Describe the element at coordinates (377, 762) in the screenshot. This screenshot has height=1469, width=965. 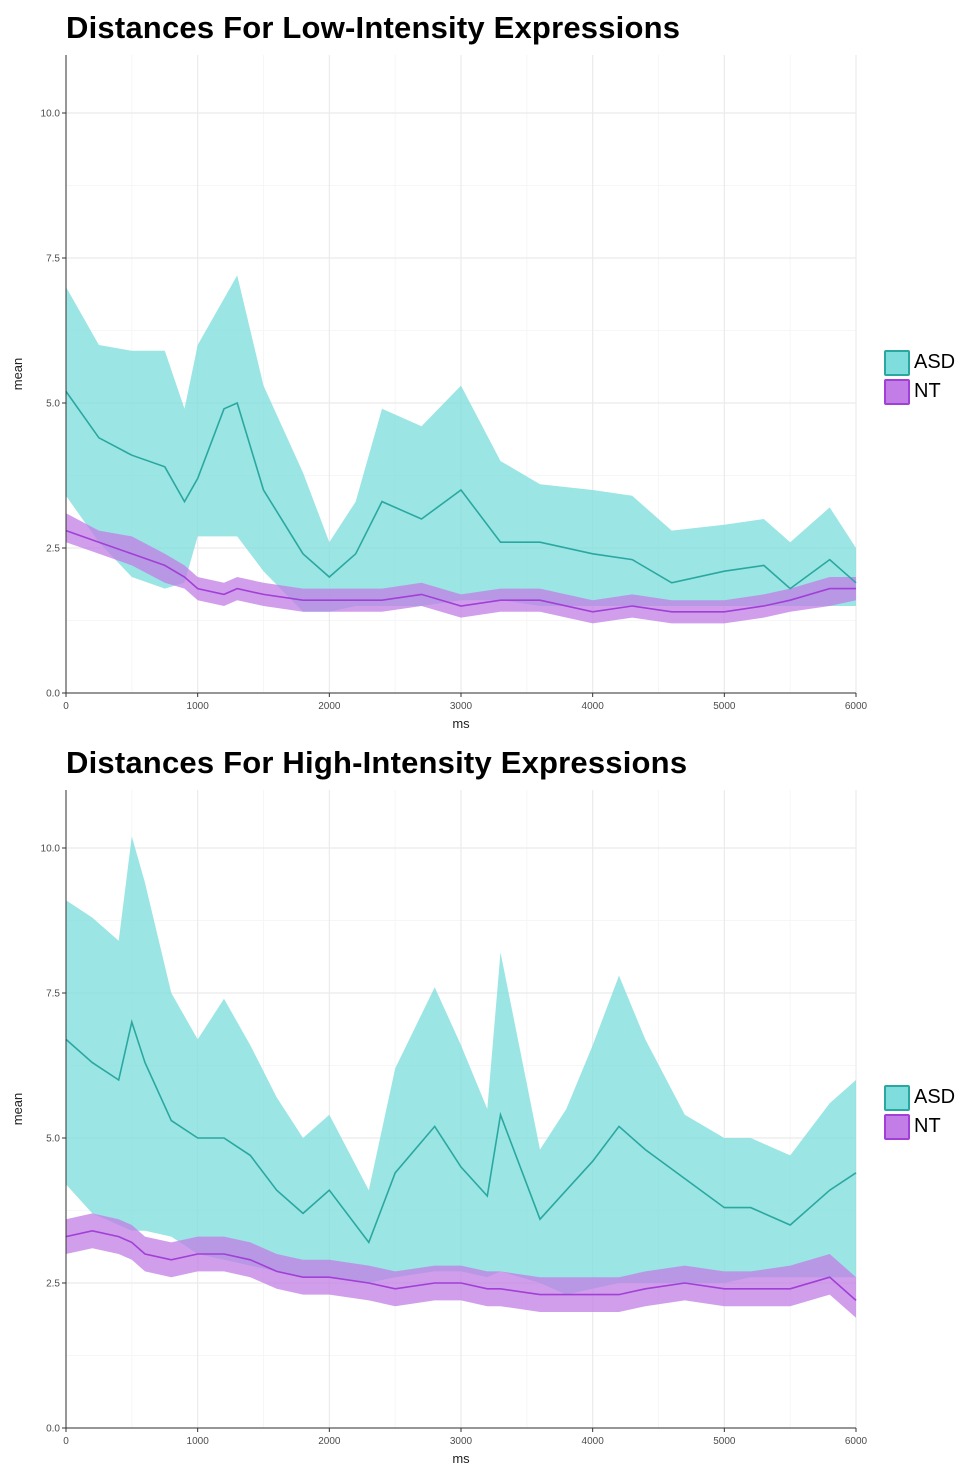
I see `chart-title: Distances For High-Intensity Expressions` at that location.